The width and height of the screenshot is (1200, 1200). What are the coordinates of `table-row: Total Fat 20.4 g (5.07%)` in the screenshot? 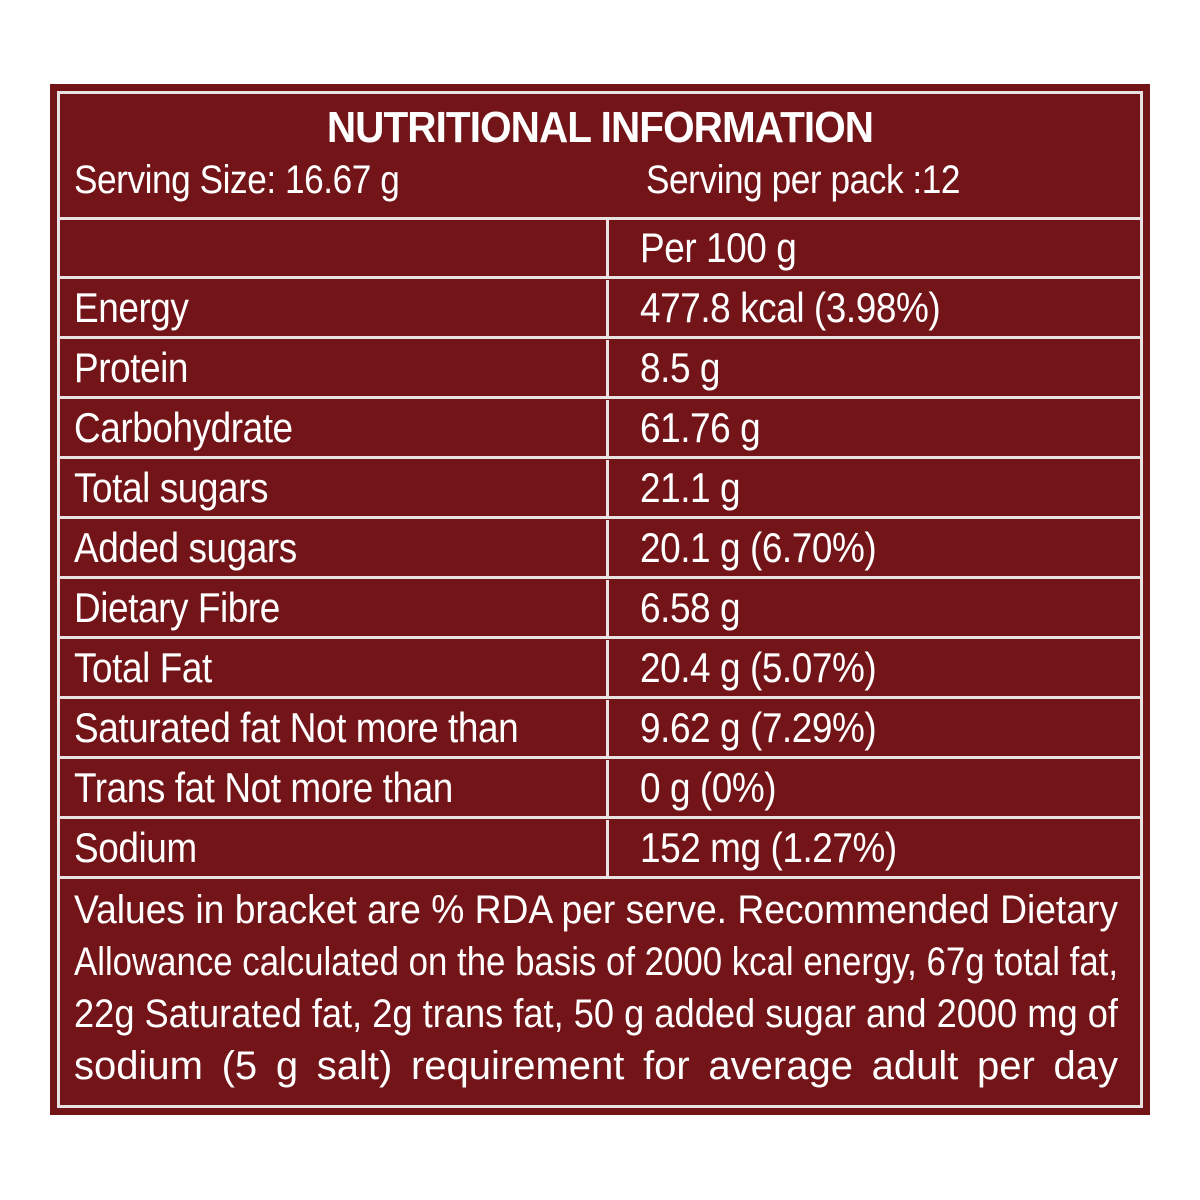 It's located at (600, 669).